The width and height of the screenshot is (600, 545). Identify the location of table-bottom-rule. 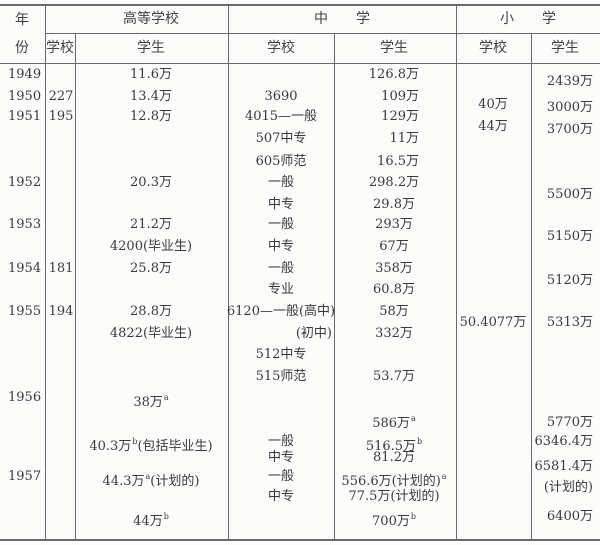
(300, 540).